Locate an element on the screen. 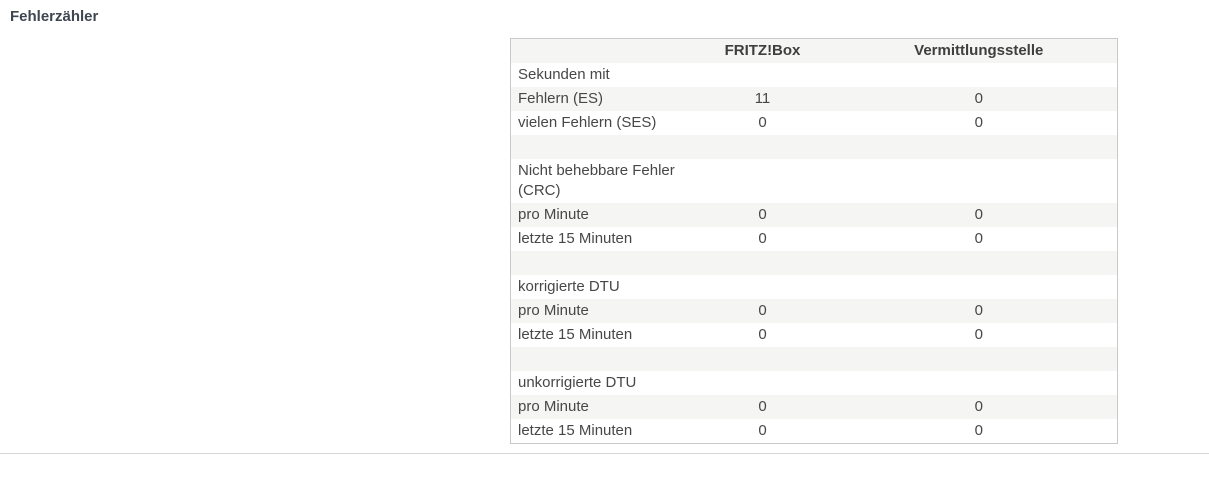 This screenshot has width=1209, height=487. section-row: Sekunden mit is located at coordinates (814, 75).